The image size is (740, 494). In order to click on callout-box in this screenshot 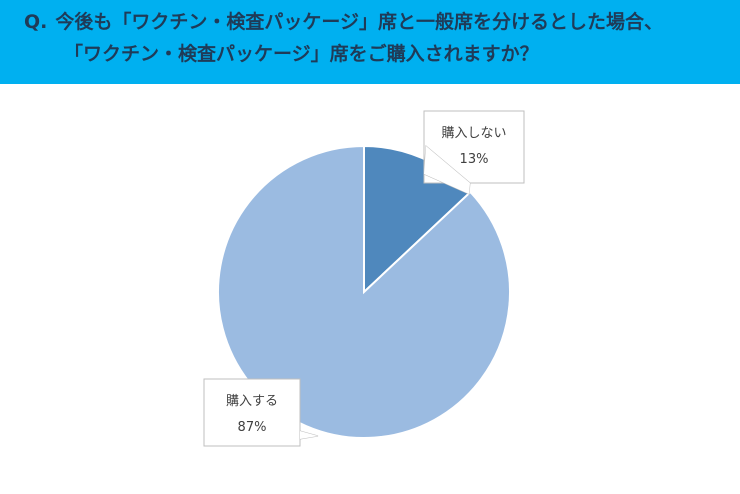, I will do `click(252, 412)`.